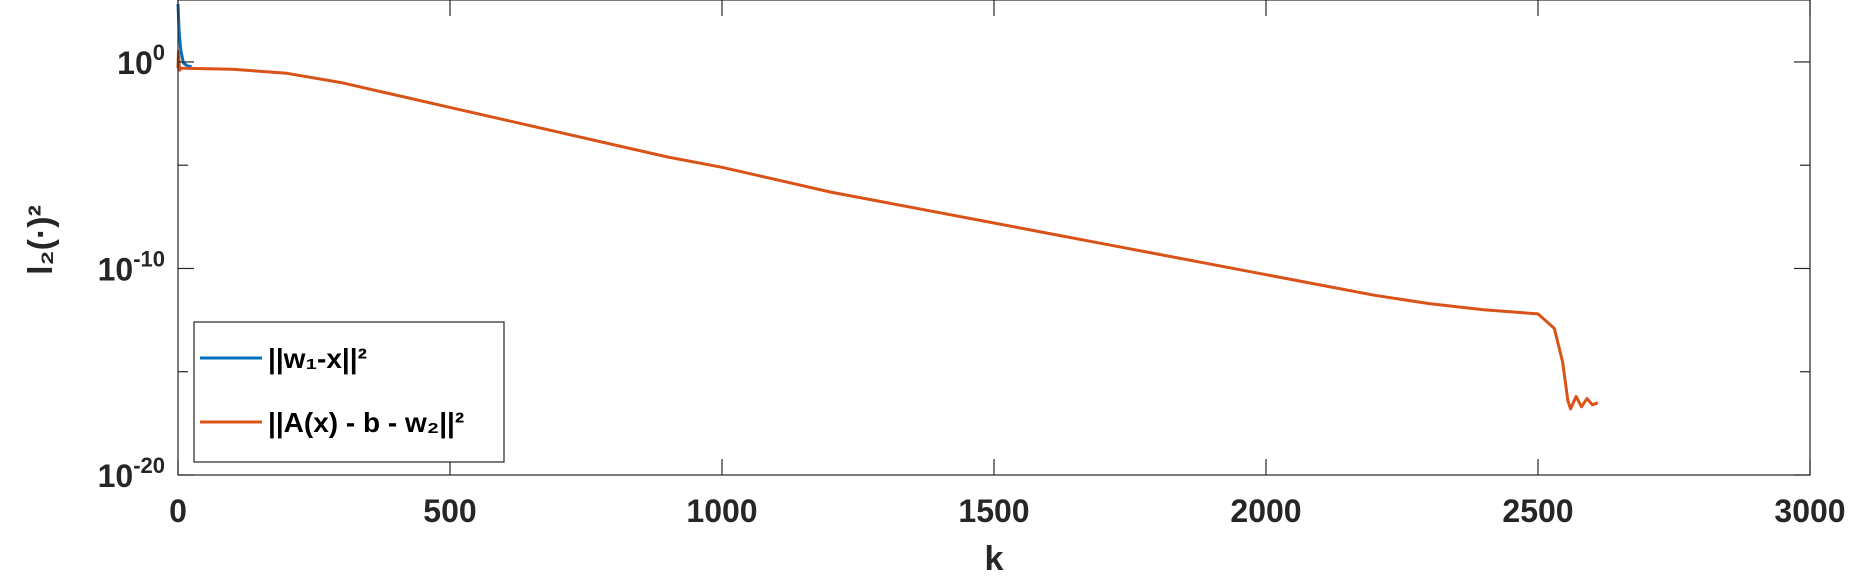  I want to click on legend-box, so click(349, 392).